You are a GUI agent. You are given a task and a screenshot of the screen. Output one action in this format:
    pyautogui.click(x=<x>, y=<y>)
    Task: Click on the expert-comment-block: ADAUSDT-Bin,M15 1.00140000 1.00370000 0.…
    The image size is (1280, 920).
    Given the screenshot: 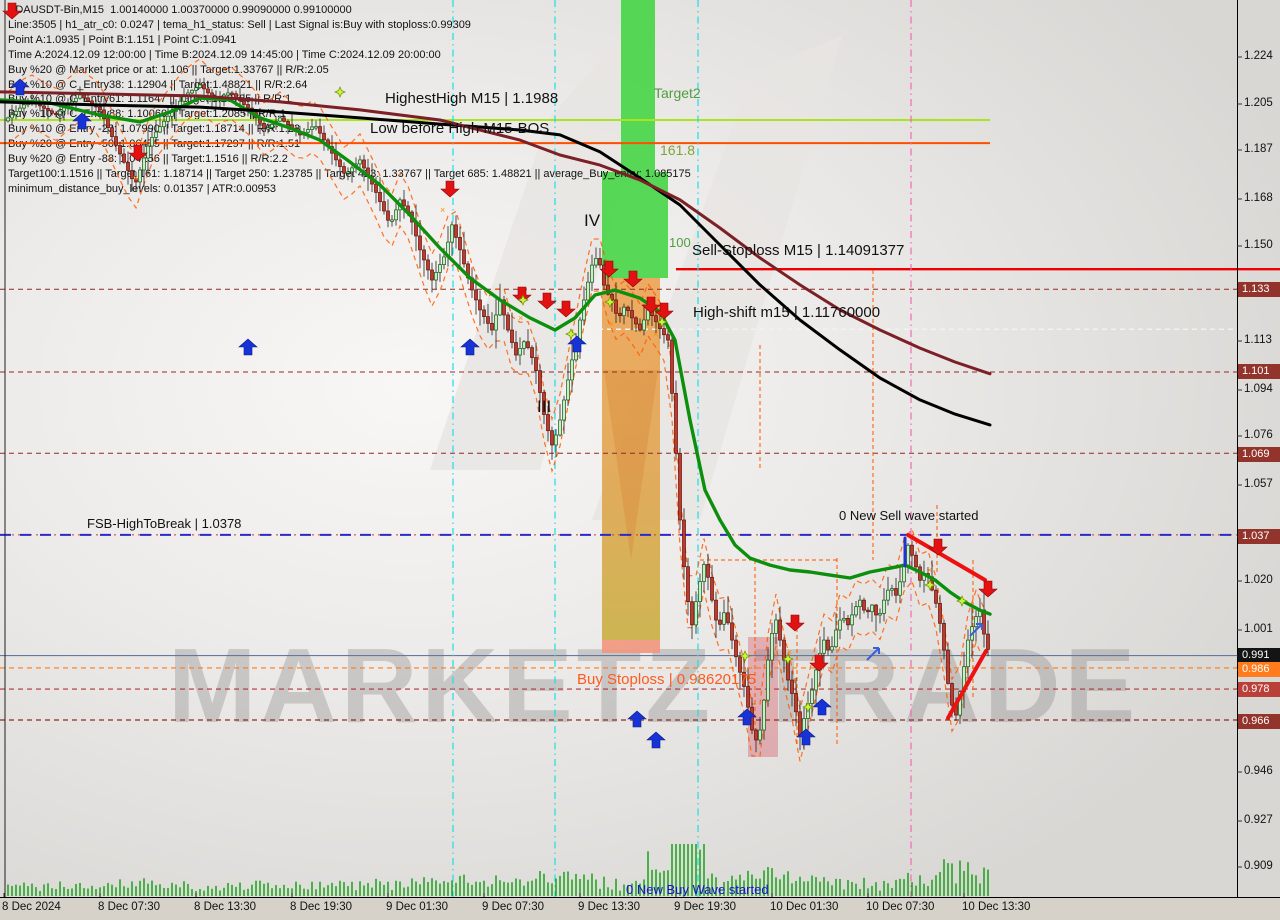 What is the action you would take?
    pyautogui.click(x=349, y=100)
    